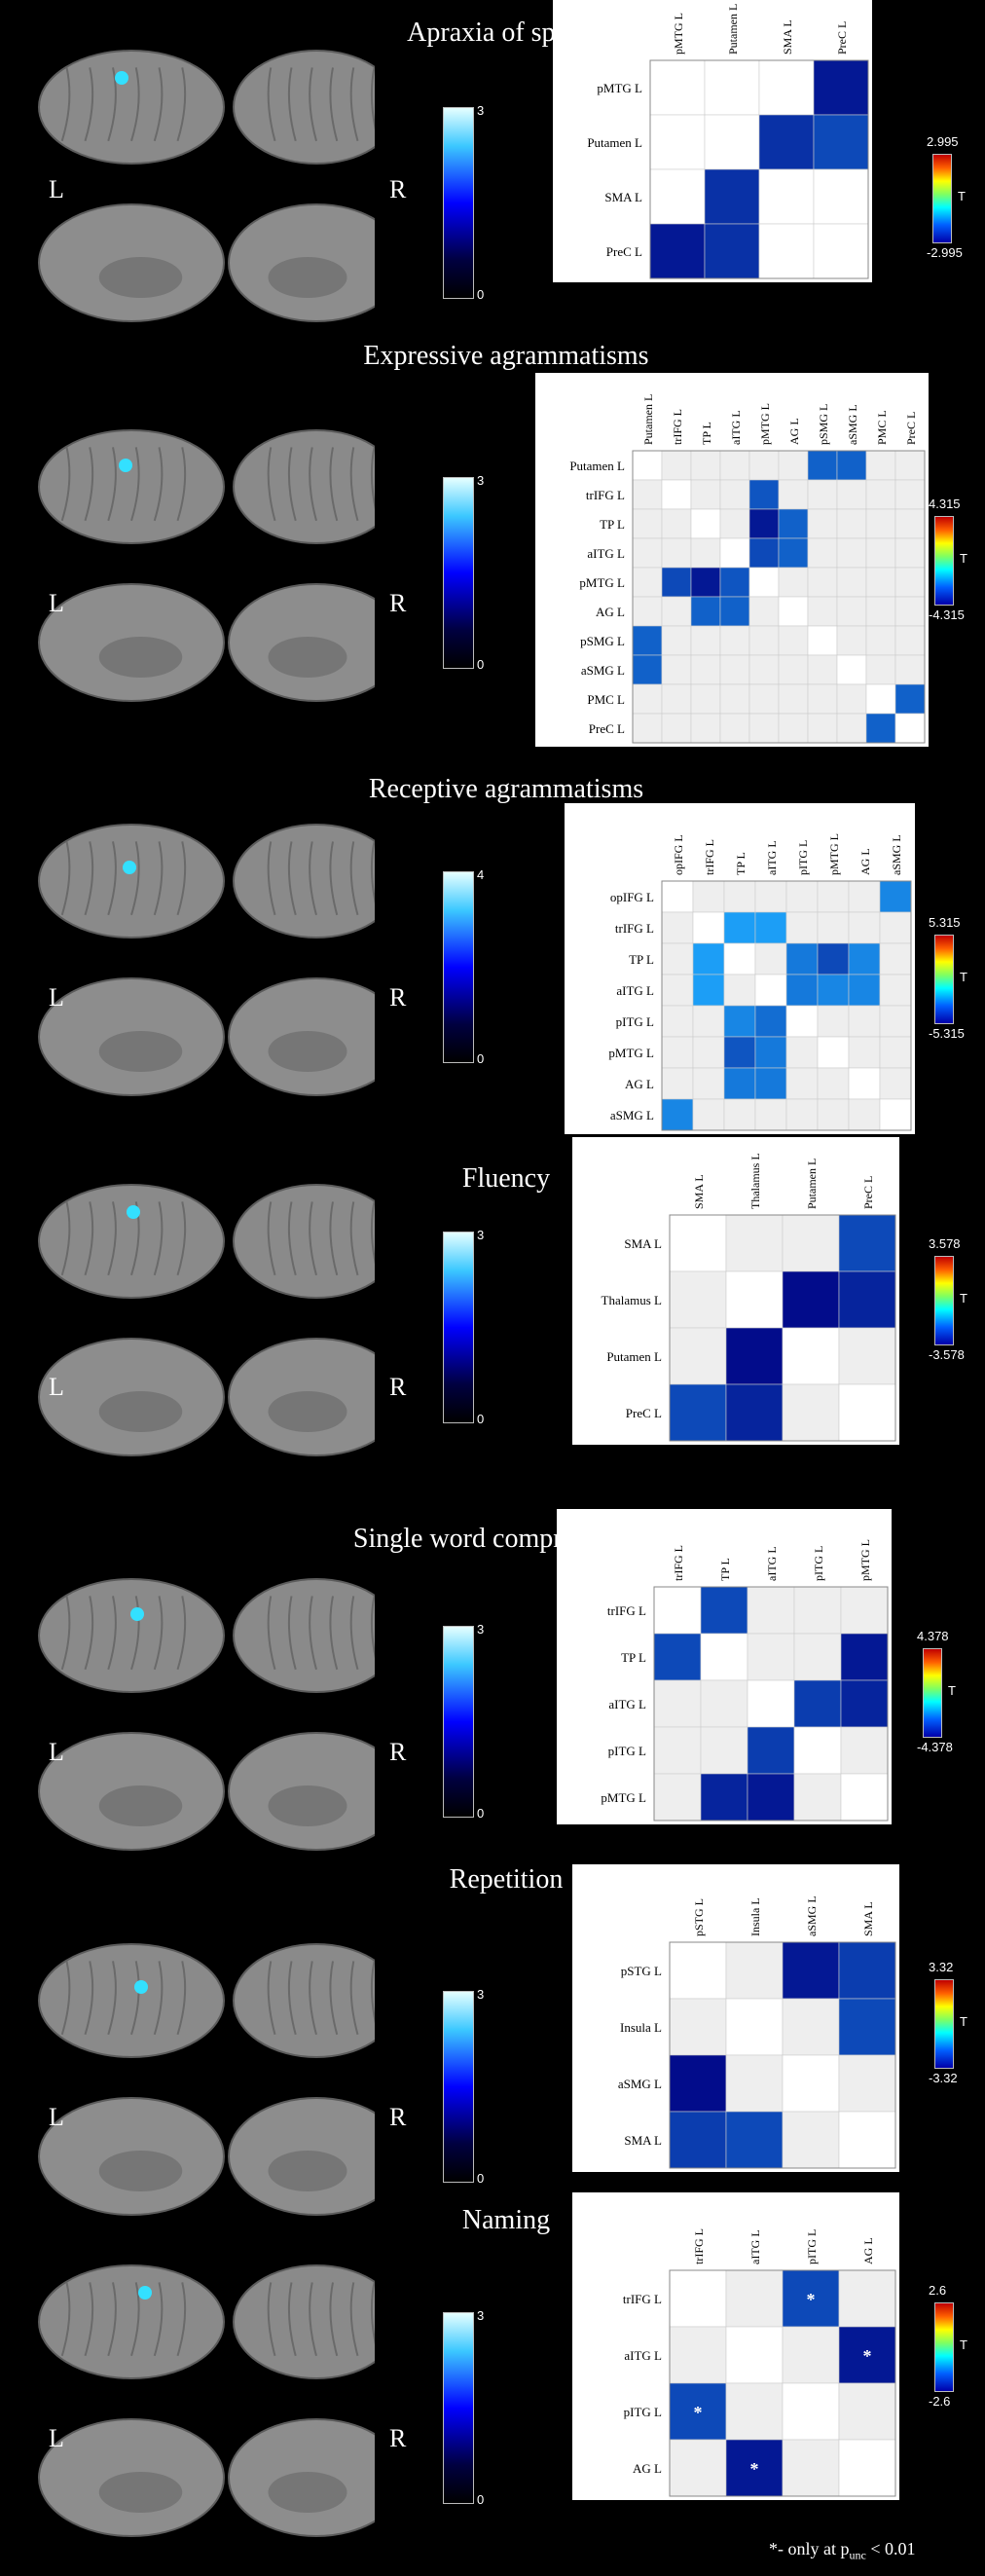 Image resolution: width=985 pixels, height=2576 pixels. What do you see at coordinates (506, 2220) in the screenshot?
I see `panel-title: Naming` at bounding box center [506, 2220].